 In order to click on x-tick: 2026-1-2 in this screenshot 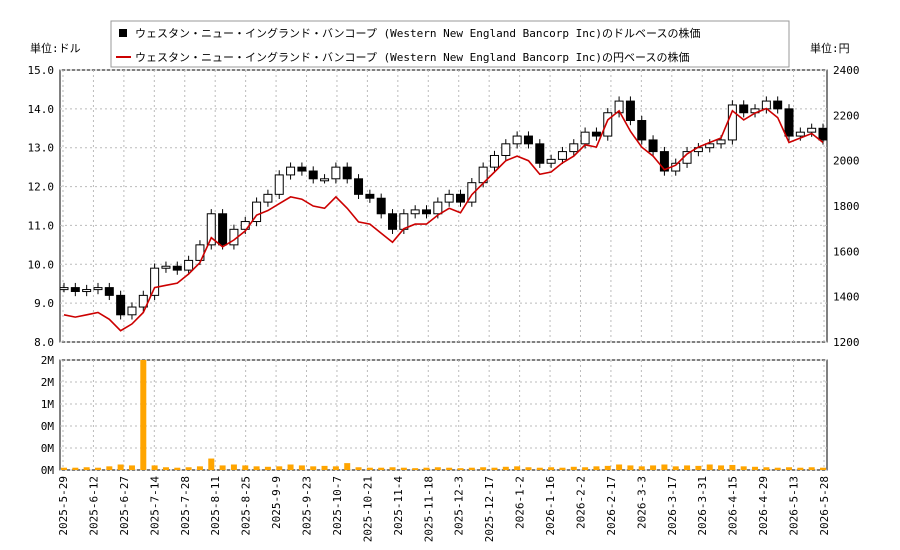, I will do `click(520, 502)`.